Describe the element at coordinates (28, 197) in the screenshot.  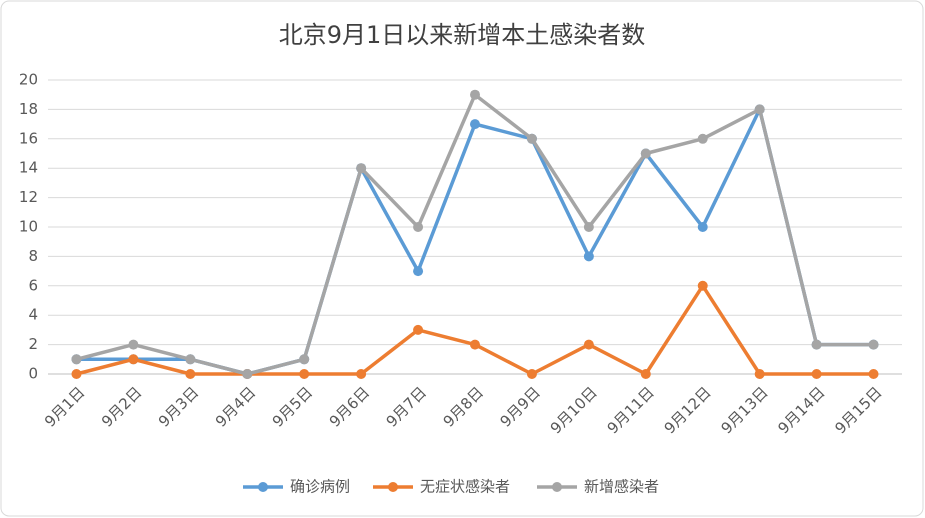
I see `y-tick-label: 12` at that location.